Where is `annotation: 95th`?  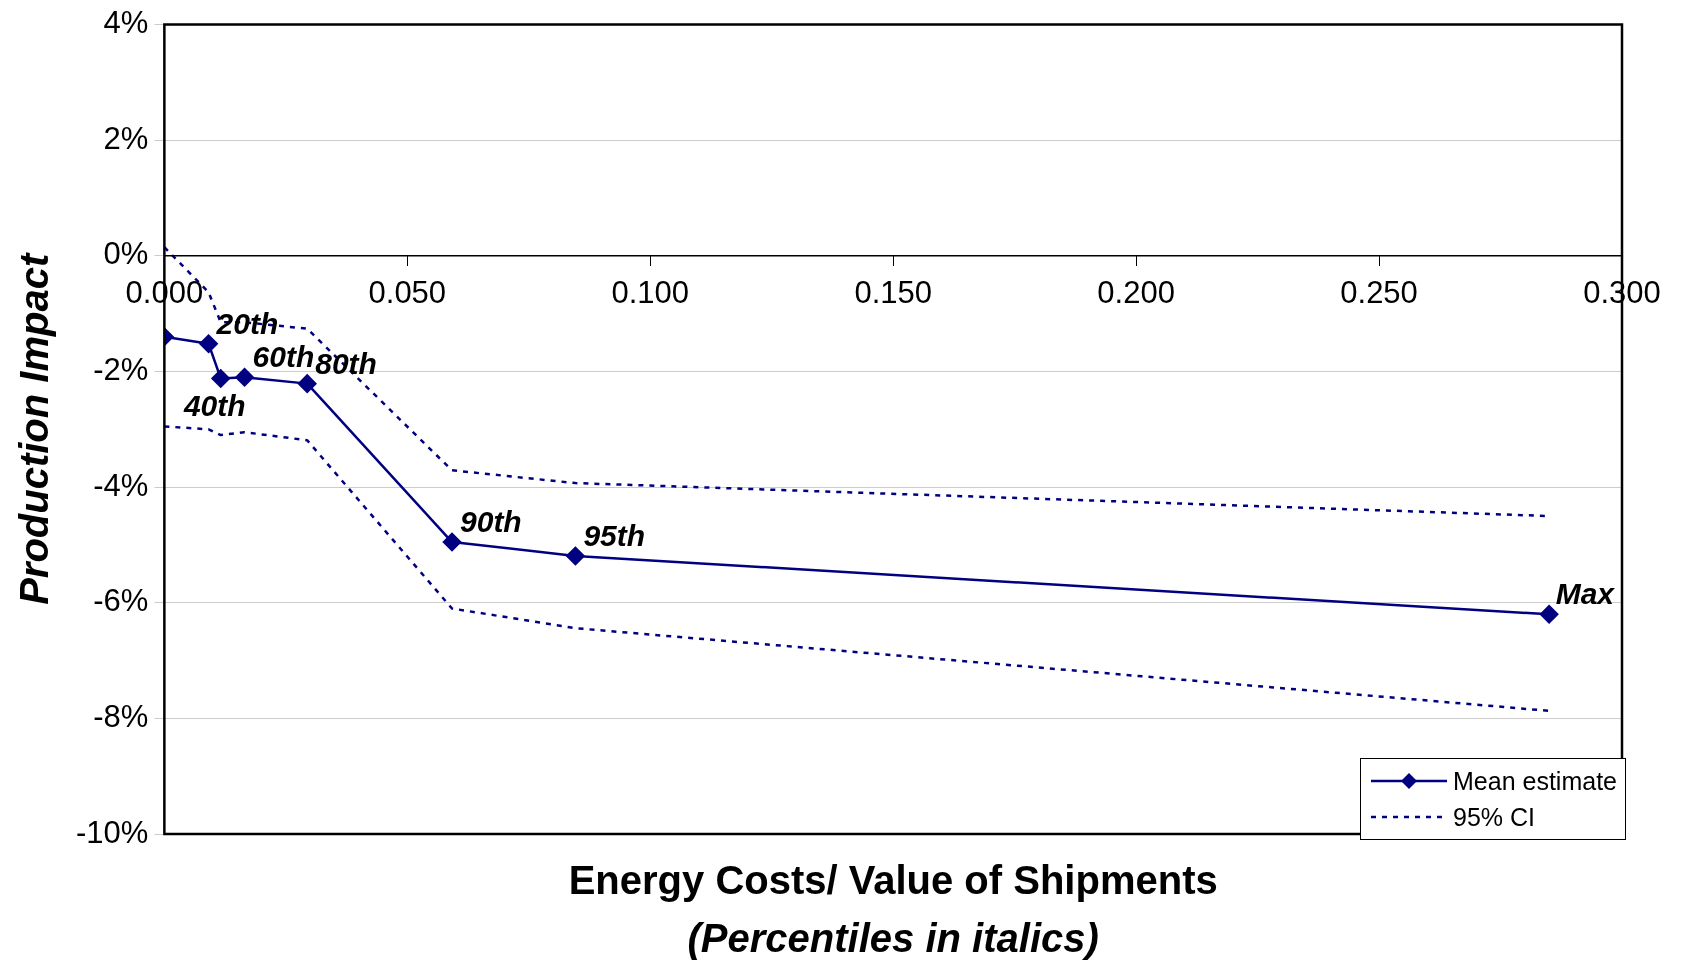
annotation: 95th is located at coordinates (614, 535).